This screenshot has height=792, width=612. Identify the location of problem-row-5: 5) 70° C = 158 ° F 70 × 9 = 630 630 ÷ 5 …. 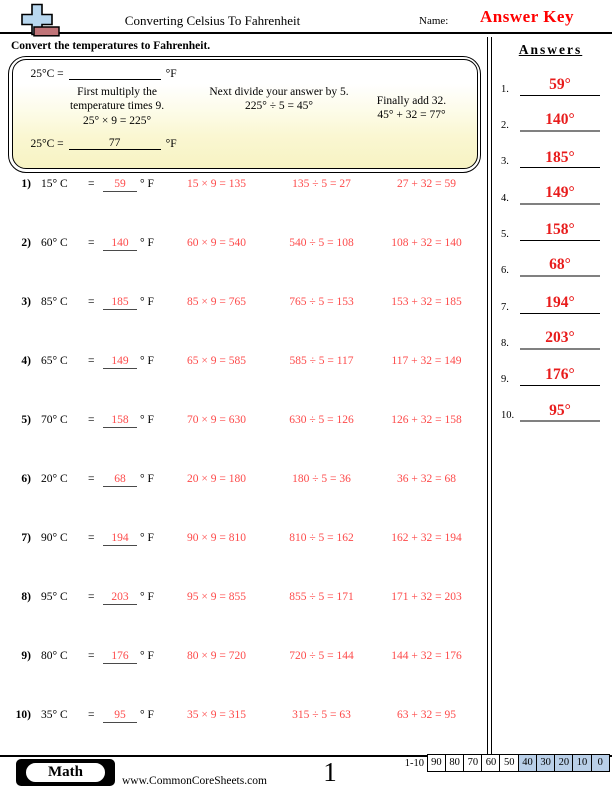
(243, 438).